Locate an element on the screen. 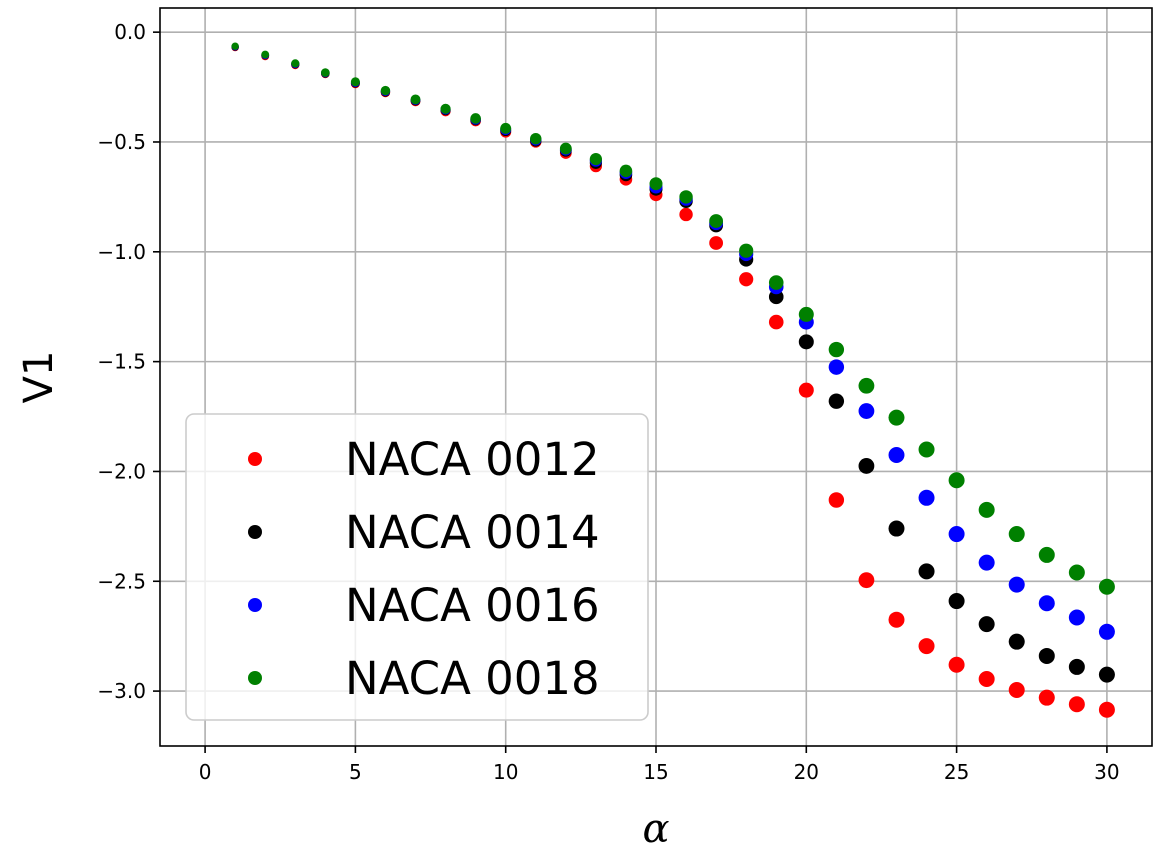 The width and height of the screenshot is (1159, 852). x-tick-label: 10 is located at coordinates (505, 772).